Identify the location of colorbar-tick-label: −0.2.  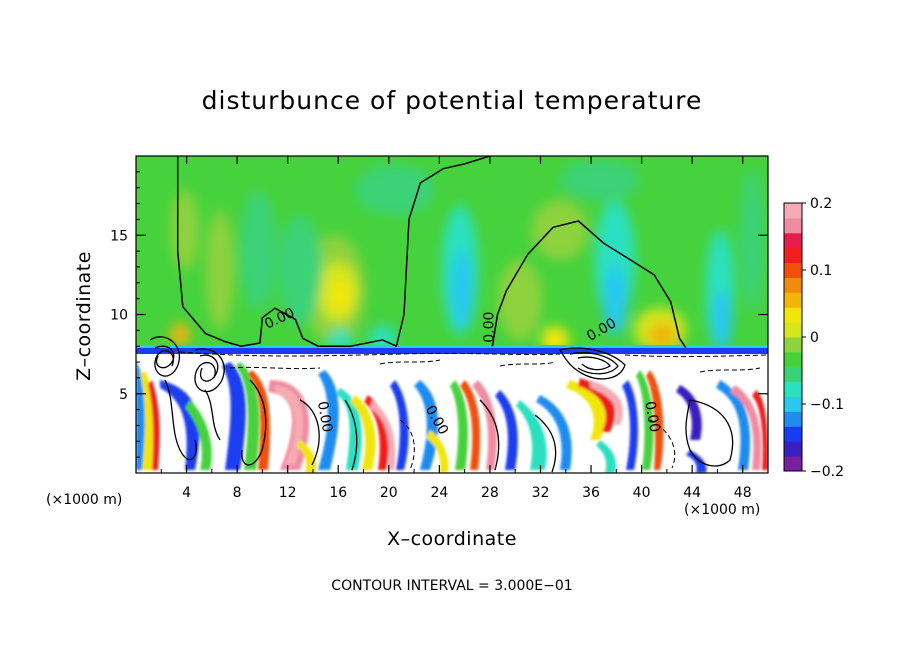
(827, 472).